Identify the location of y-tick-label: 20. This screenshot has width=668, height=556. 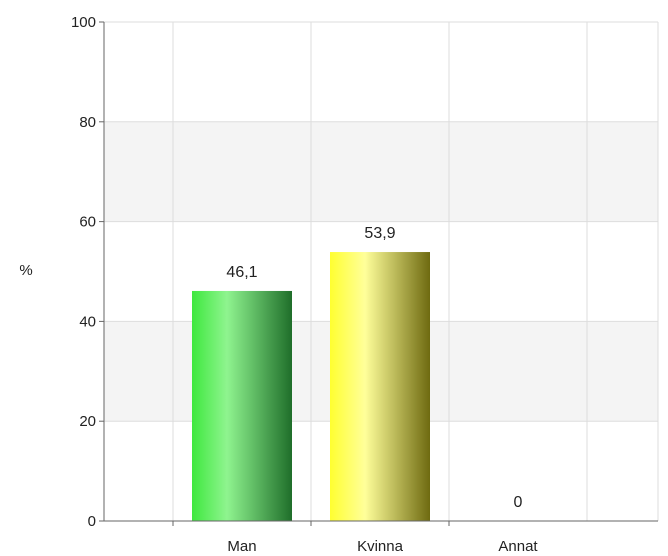
(87, 421).